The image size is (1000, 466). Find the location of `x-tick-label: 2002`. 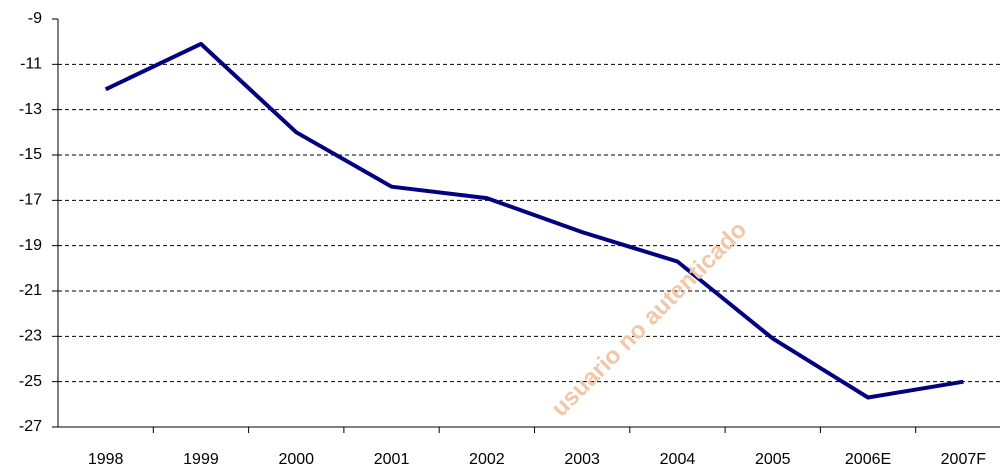

x-tick-label: 2002 is located at coordinates (487, 458).